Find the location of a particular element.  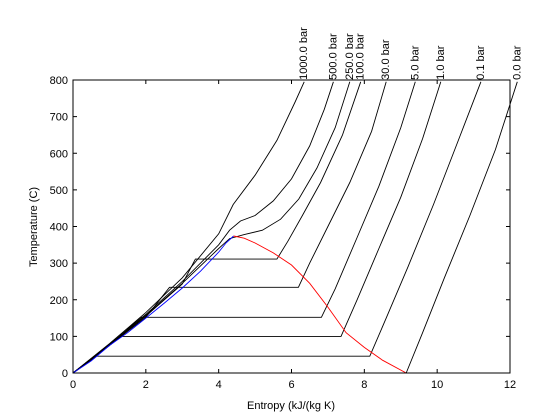

x-axis-label: Entropy (kJ/(kg K) is located at coordinates (291, 406).